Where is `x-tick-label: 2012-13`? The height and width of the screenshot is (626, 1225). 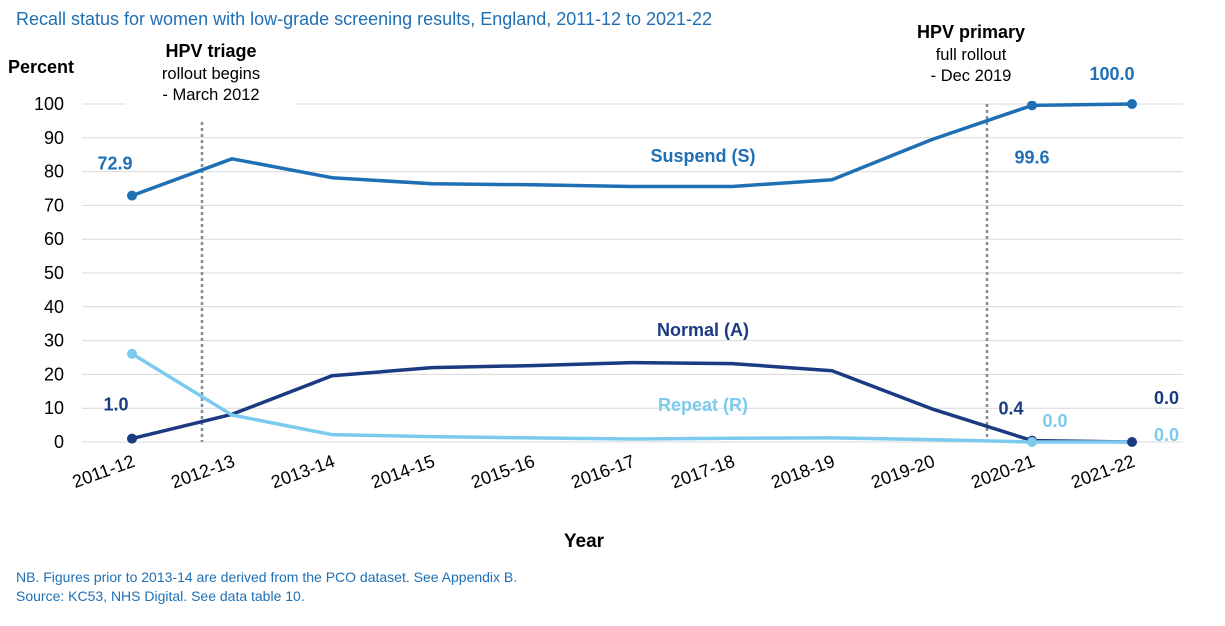 x-tick-label: 2012-13 is located at coordinates (202, 471).